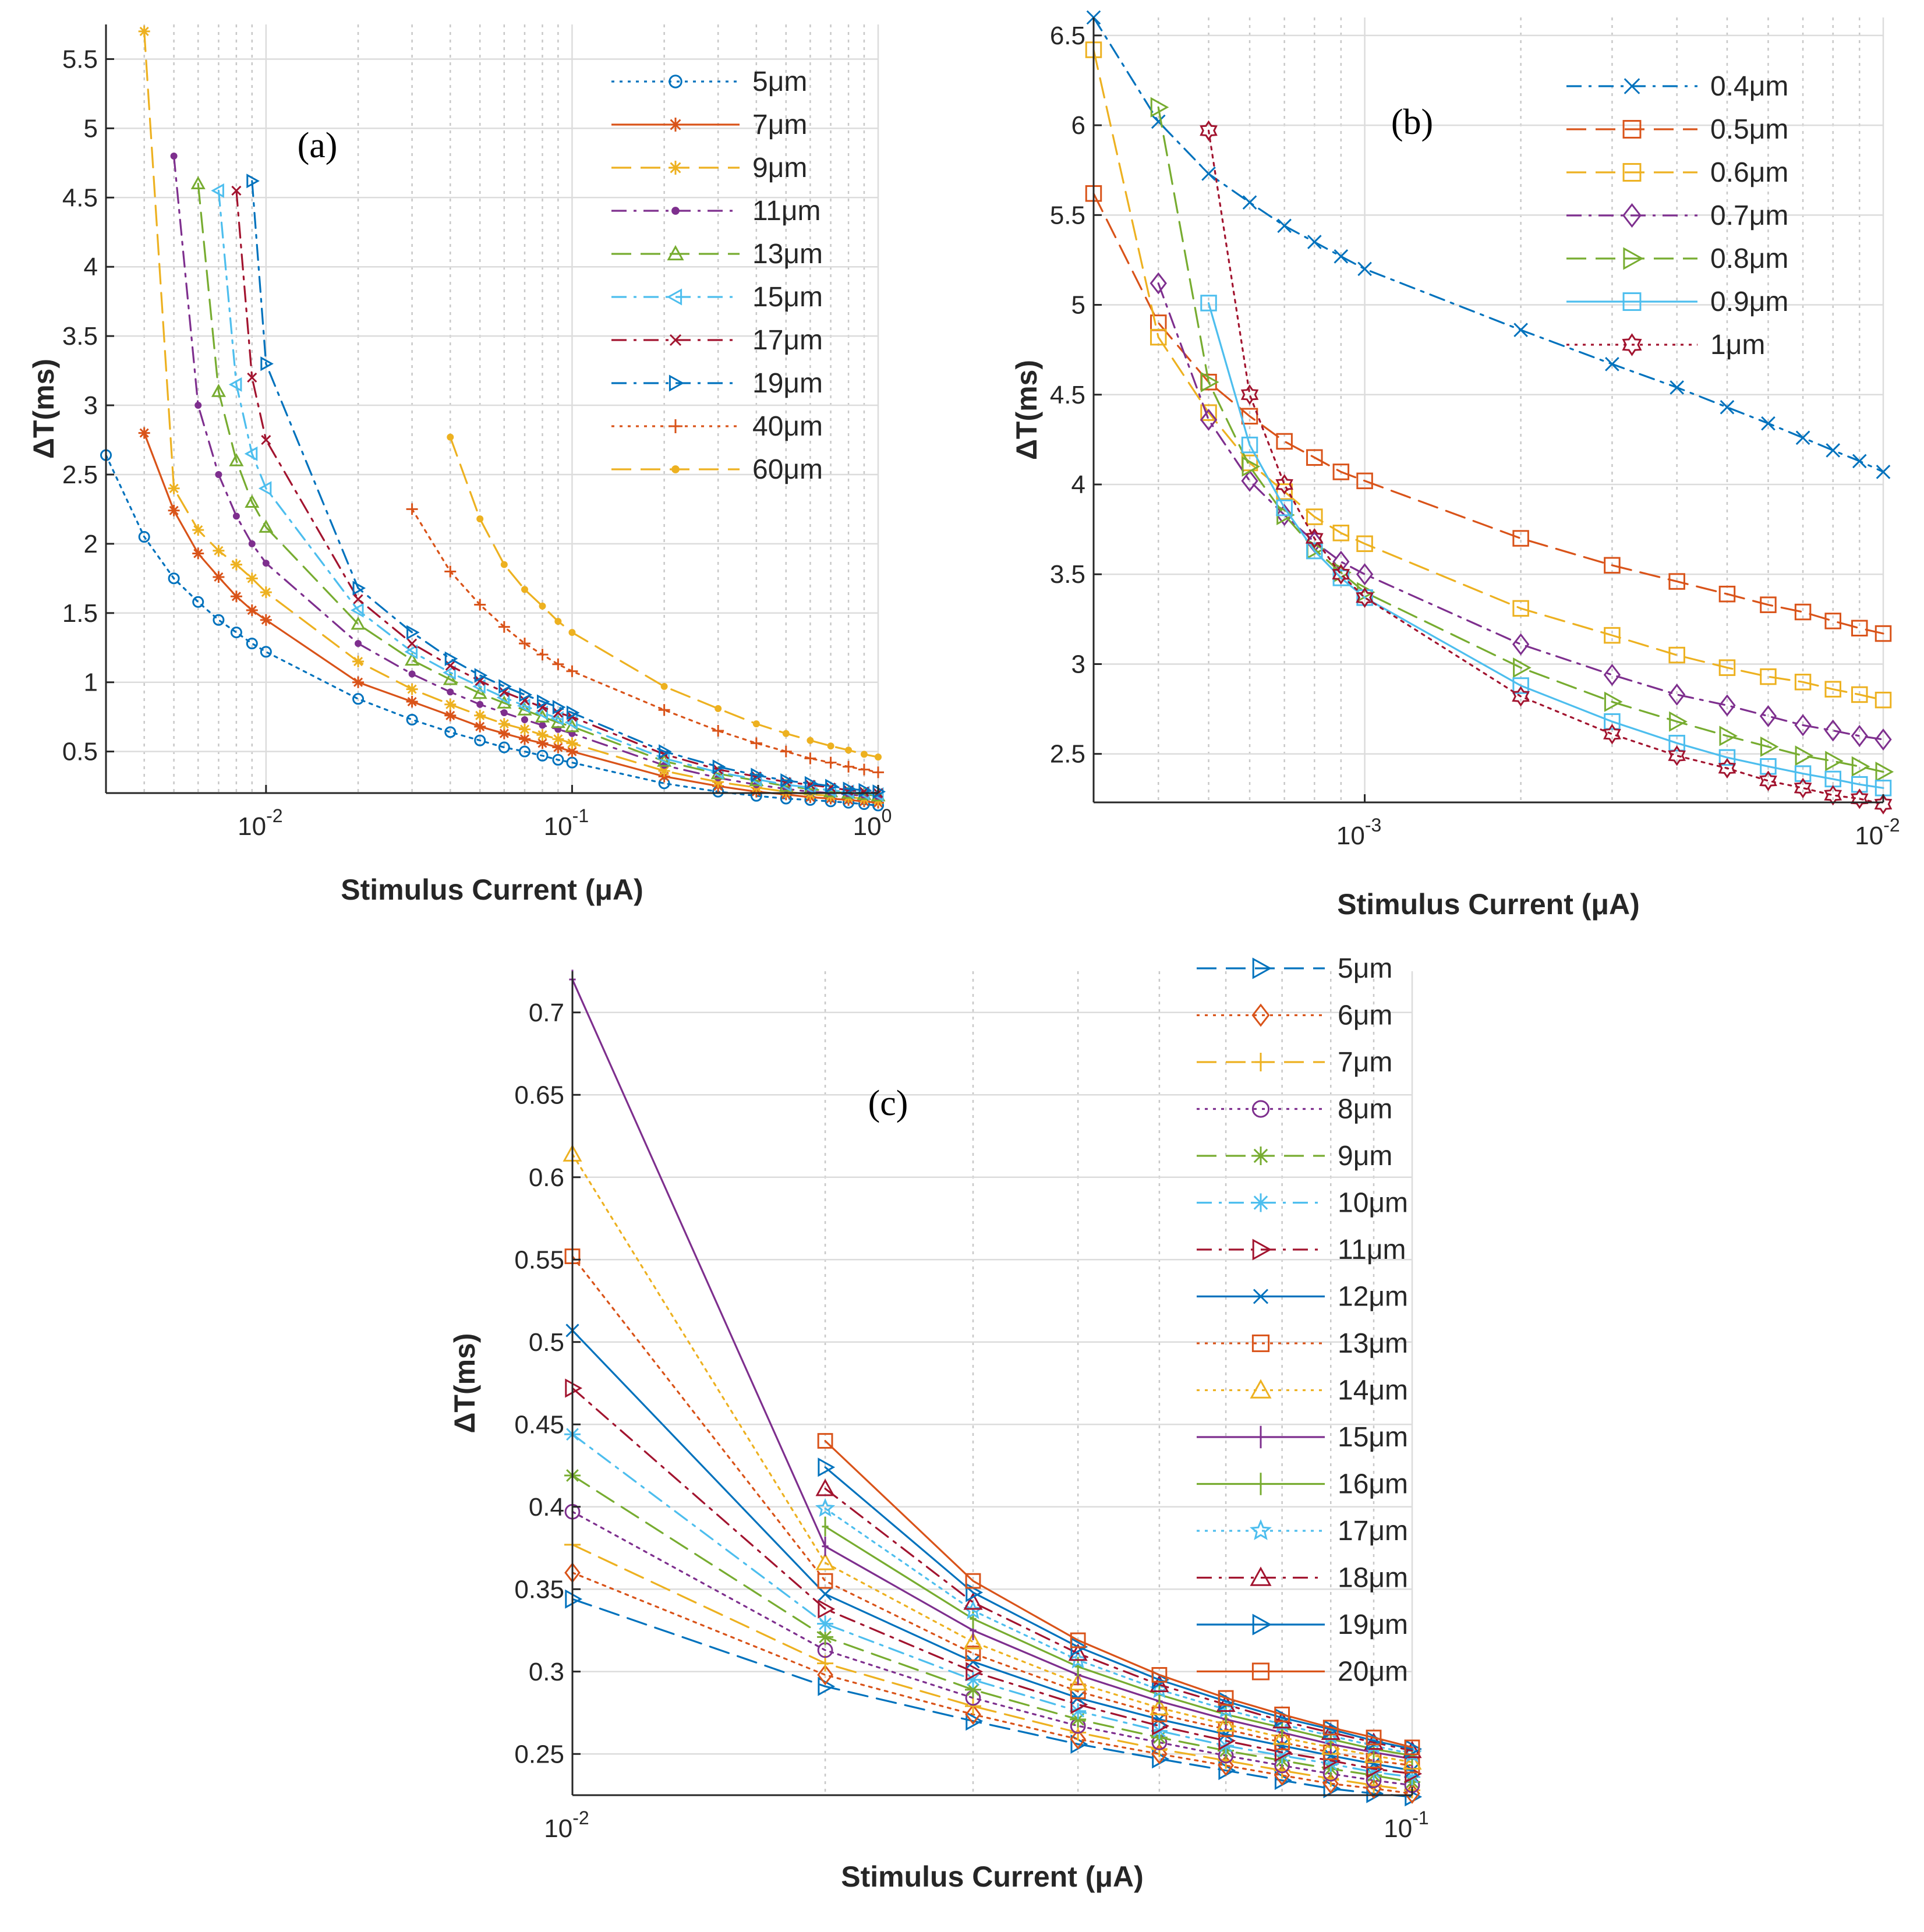  Describe the element at coordinates (1358, 832) in the screenshot. I see `x-tick-label: 10-3` at that location.